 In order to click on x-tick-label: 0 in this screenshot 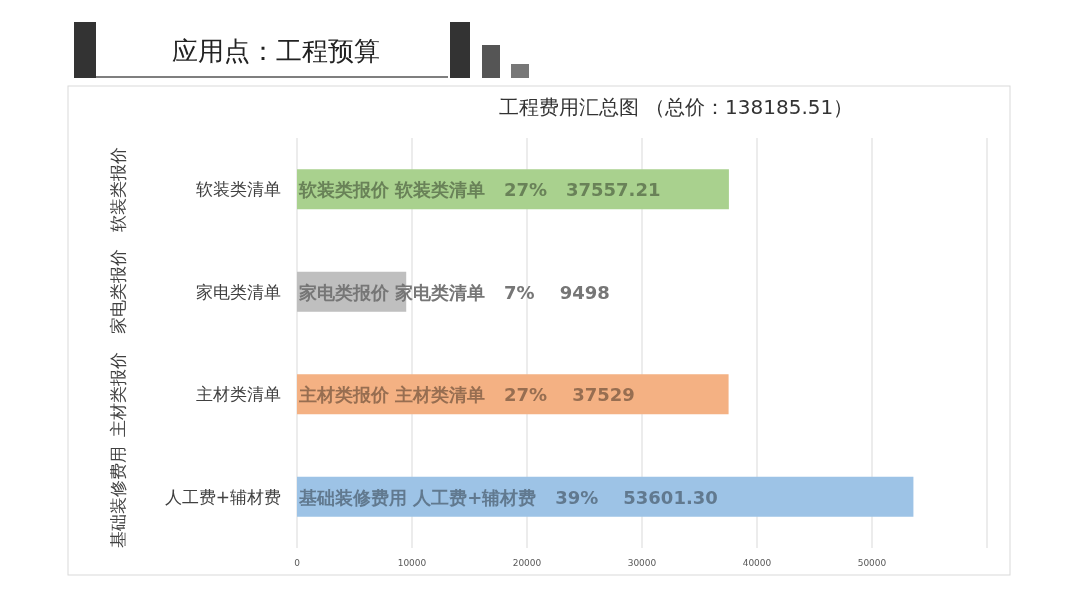, I will do `click(297, 563)`.